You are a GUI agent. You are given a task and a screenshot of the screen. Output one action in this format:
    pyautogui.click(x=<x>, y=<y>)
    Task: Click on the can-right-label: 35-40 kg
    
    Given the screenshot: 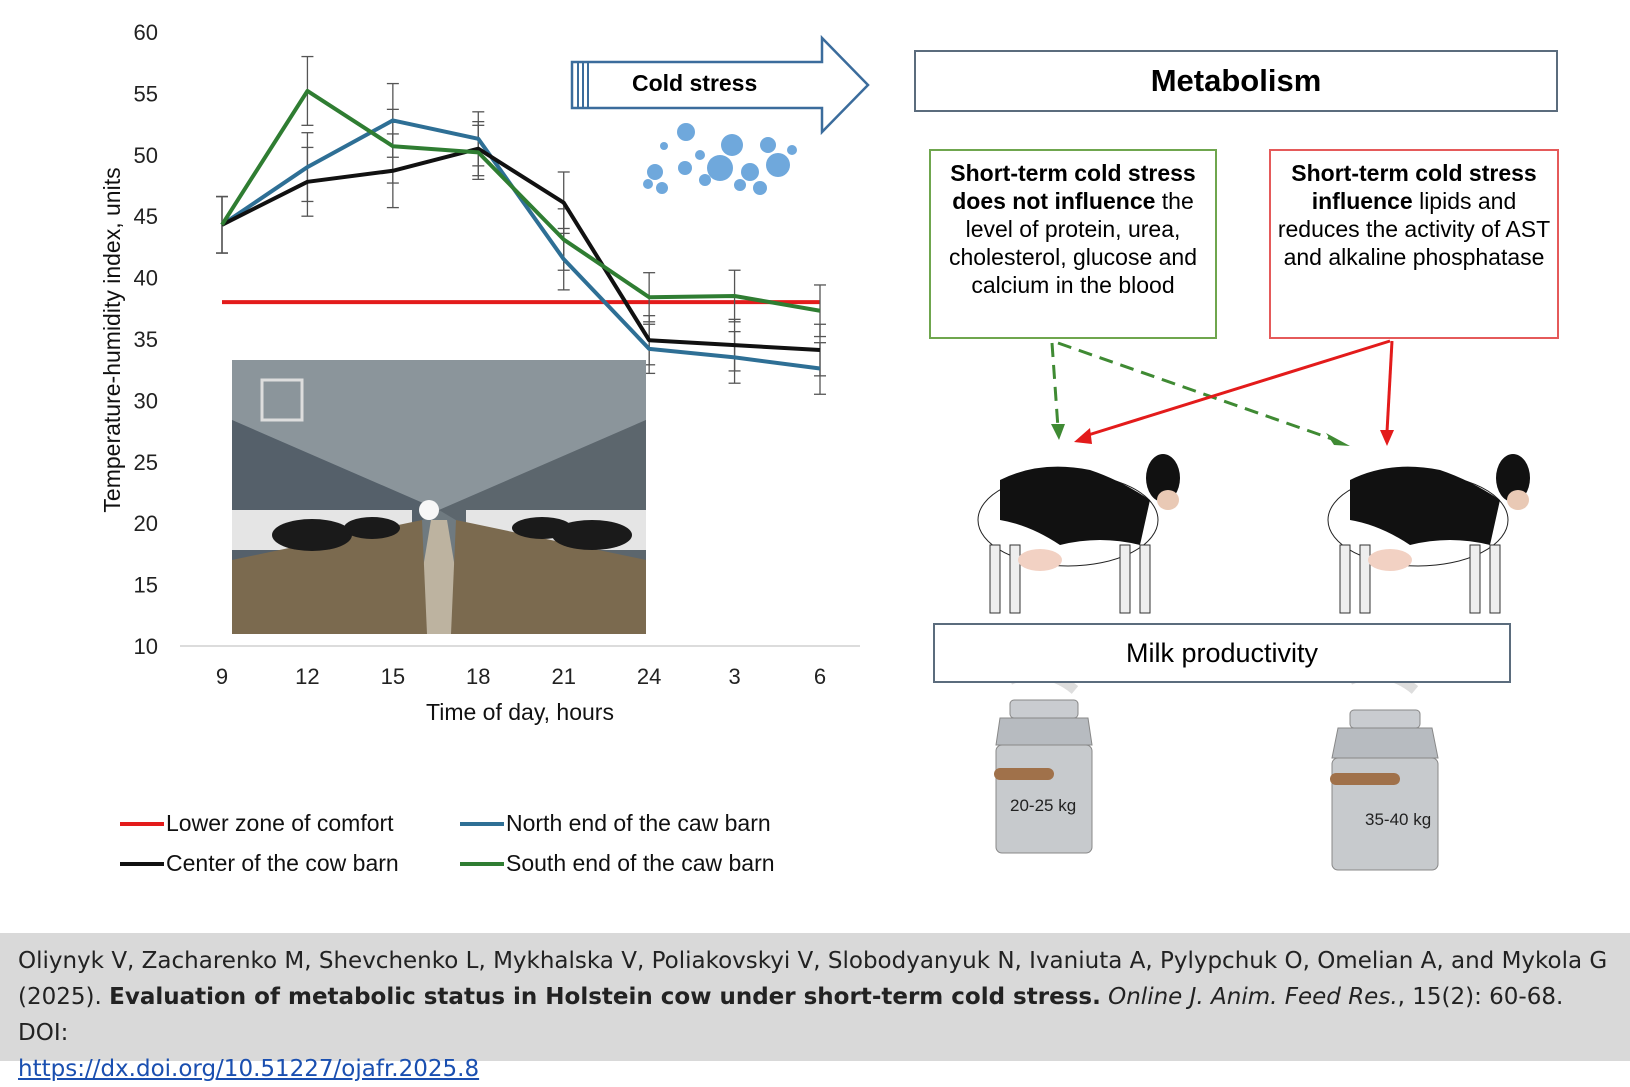 What is the action you would take?
    pyautogui.click(x=1398, y=819)
    